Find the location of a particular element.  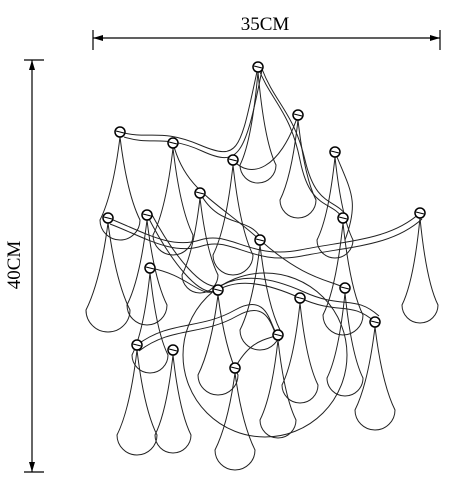

width-label: 35CM is located at coordinates (265, 24).